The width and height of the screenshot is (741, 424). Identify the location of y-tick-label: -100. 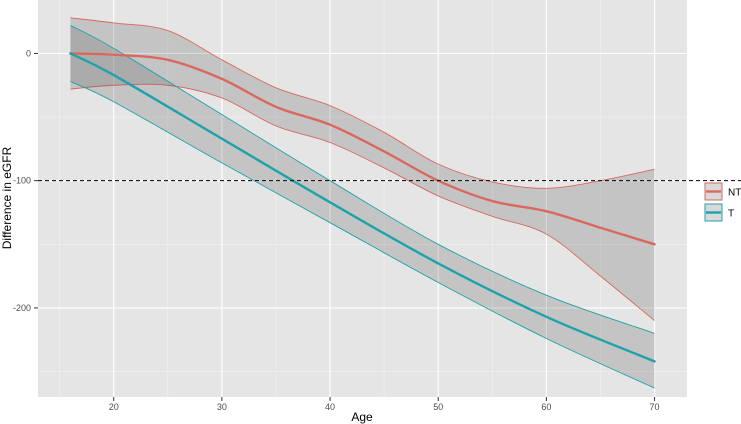
(22, 181).